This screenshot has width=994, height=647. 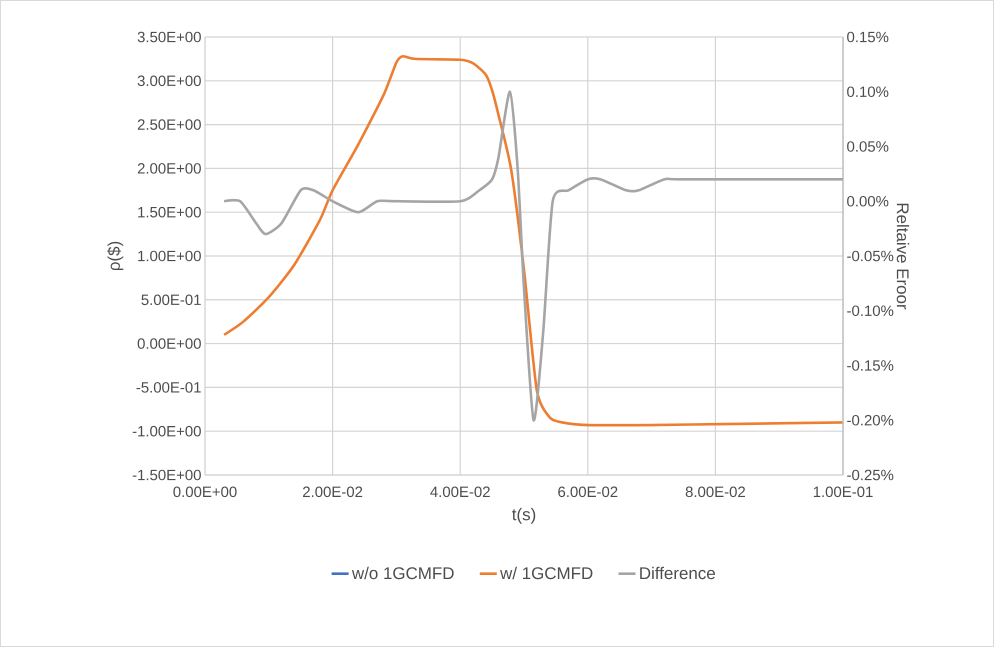 What do you see at coordinates (171, 300) in the screenshot?
I see `y-tick-label: 5.00E-01` at bounding box center [171, 300].